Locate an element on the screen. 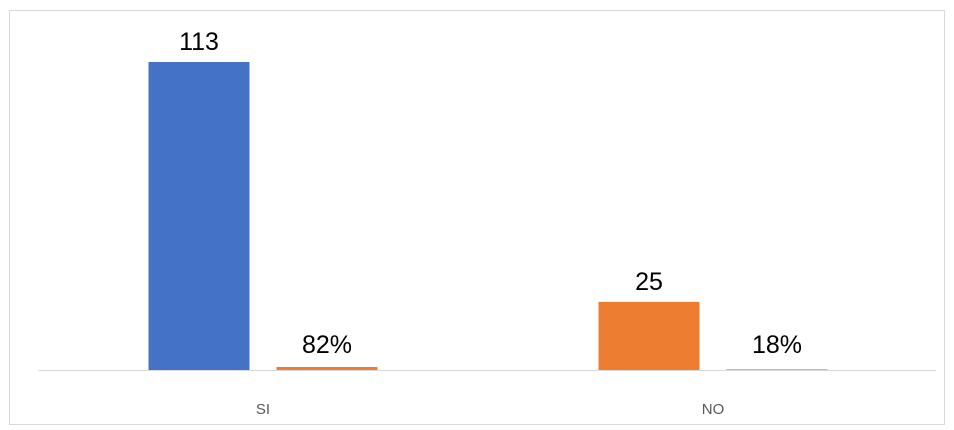 Image resolution: width=954 pixels, height=430 pixels. bar-count-no is located at coordinates (649, 335).